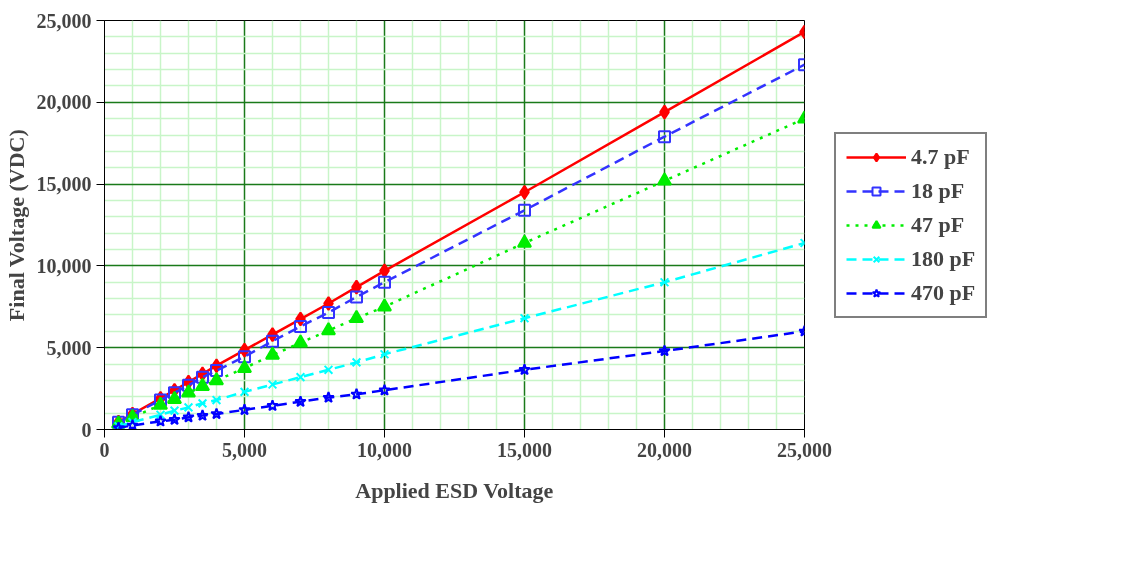 This screenshot has width=1126, height=561. What do you see at coordinates (64, 102) in the screenshot?
I see `y-tick-label: 20,000` at bounding box center [64, 102].